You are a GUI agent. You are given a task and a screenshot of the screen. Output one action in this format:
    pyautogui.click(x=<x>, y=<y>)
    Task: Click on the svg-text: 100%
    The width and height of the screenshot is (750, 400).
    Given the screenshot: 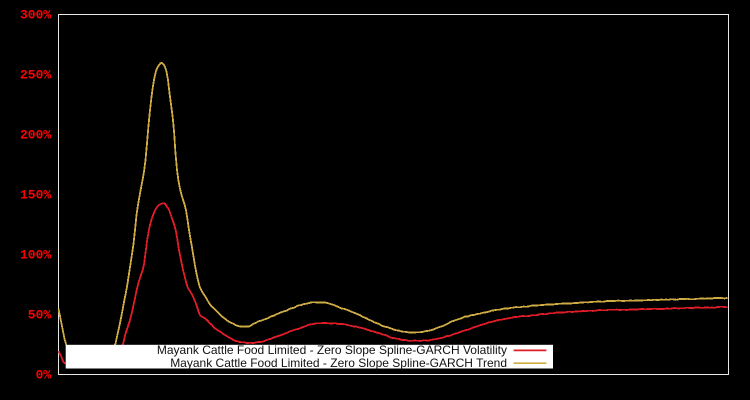 What is the action you would take?
    pyautogui.click(x=35, y=255)
    